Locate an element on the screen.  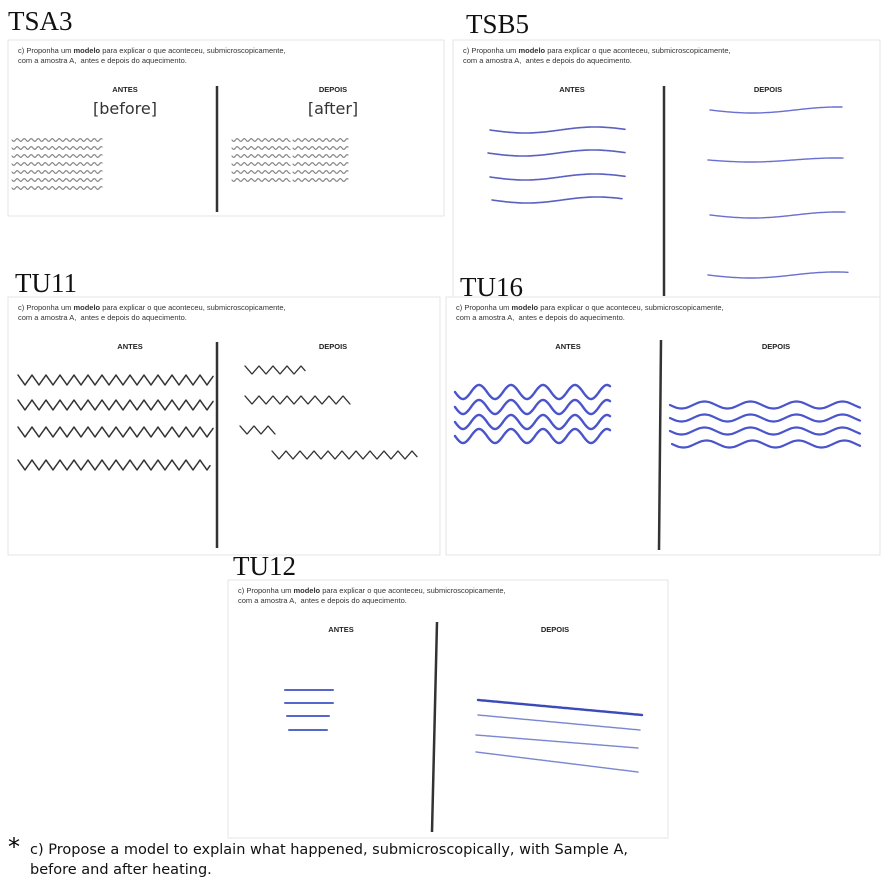
panel-label: TU11 is located at coordinates (46, 283).